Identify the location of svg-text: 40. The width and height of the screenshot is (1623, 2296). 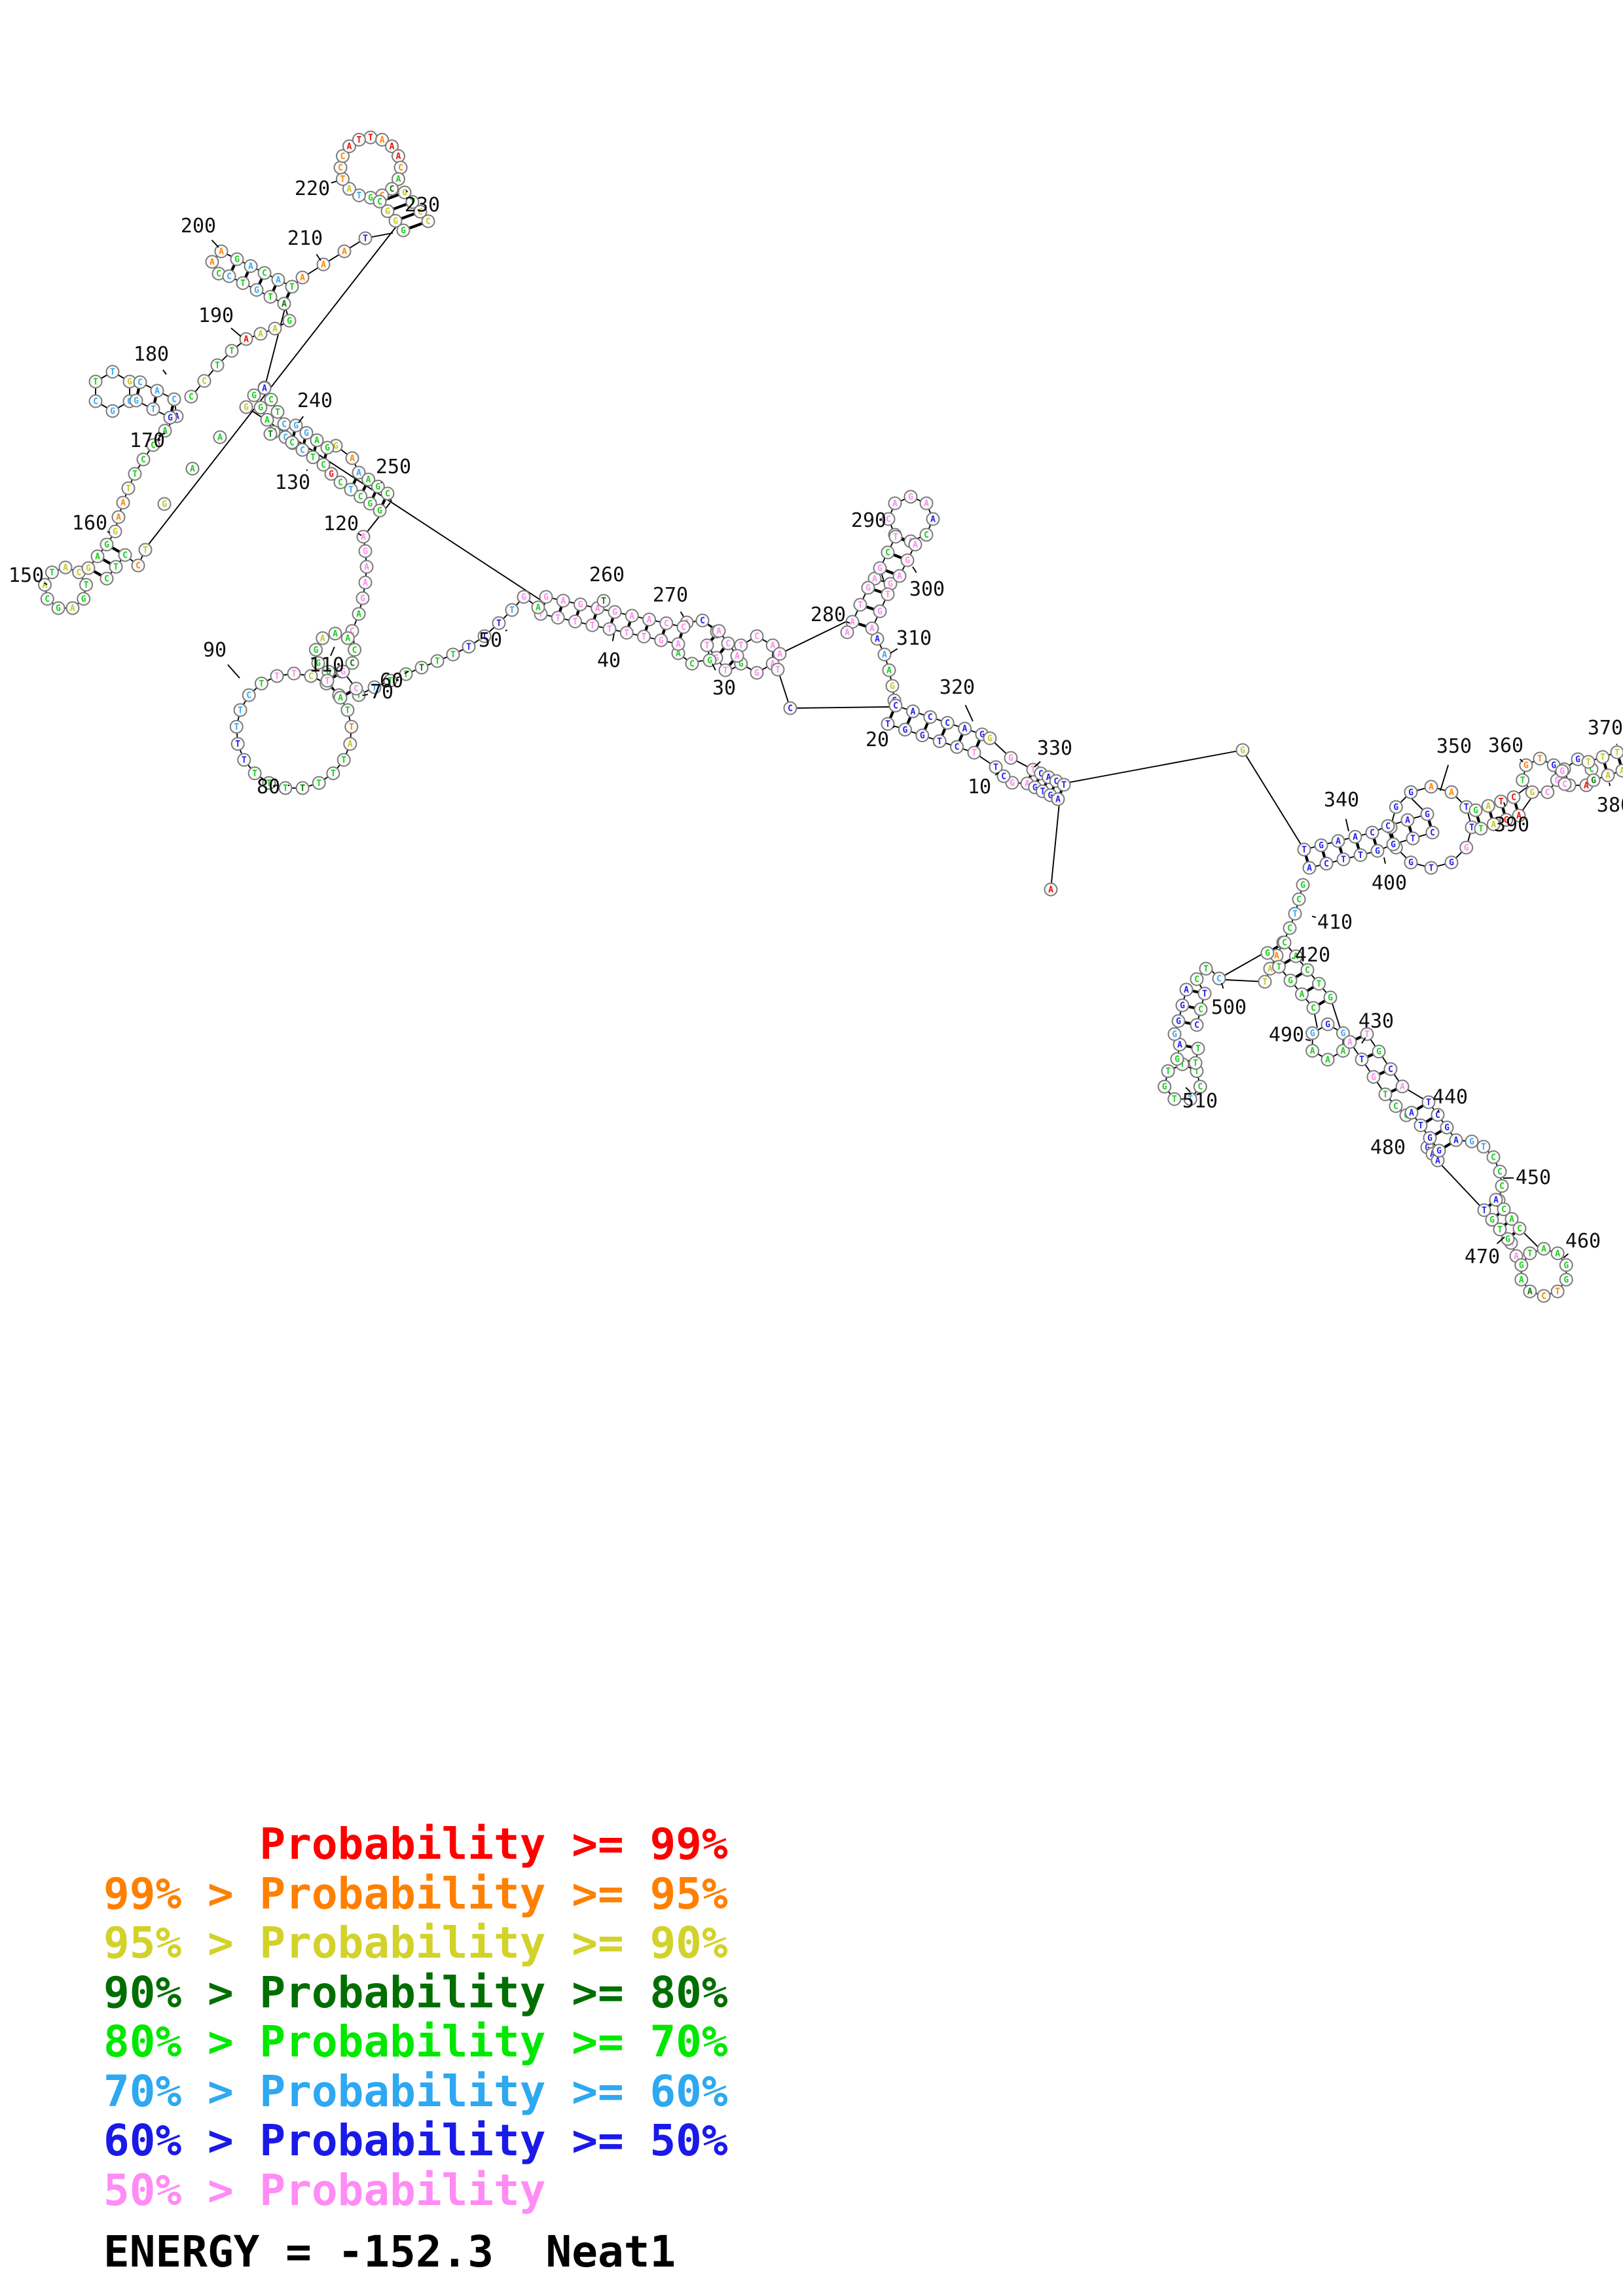
(609, 660).